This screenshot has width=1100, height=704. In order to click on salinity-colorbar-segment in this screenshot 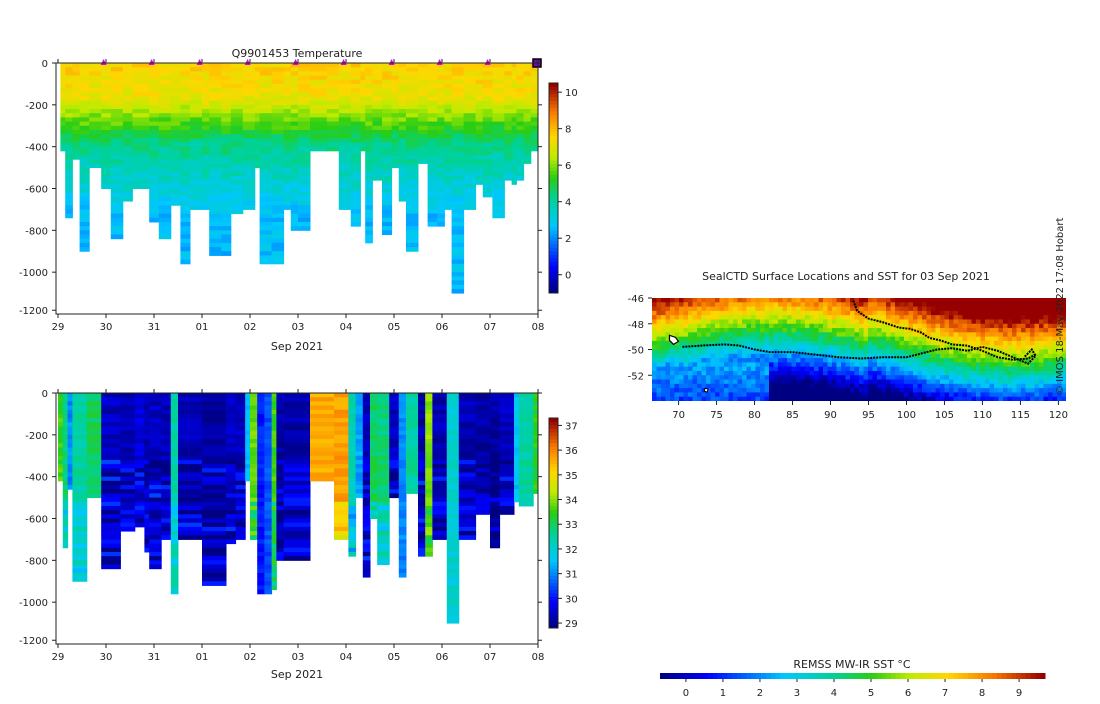, I will do `click(553, 424)`.